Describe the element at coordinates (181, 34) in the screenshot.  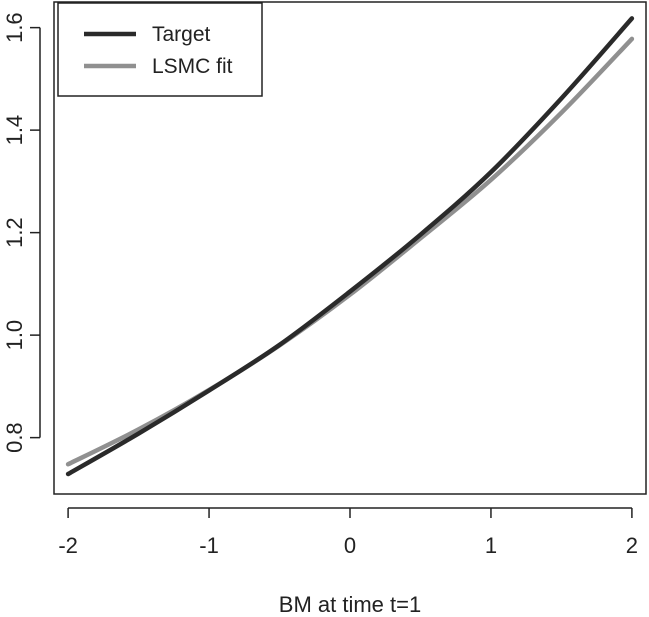
I see `legend-label-target: Target` at that location.